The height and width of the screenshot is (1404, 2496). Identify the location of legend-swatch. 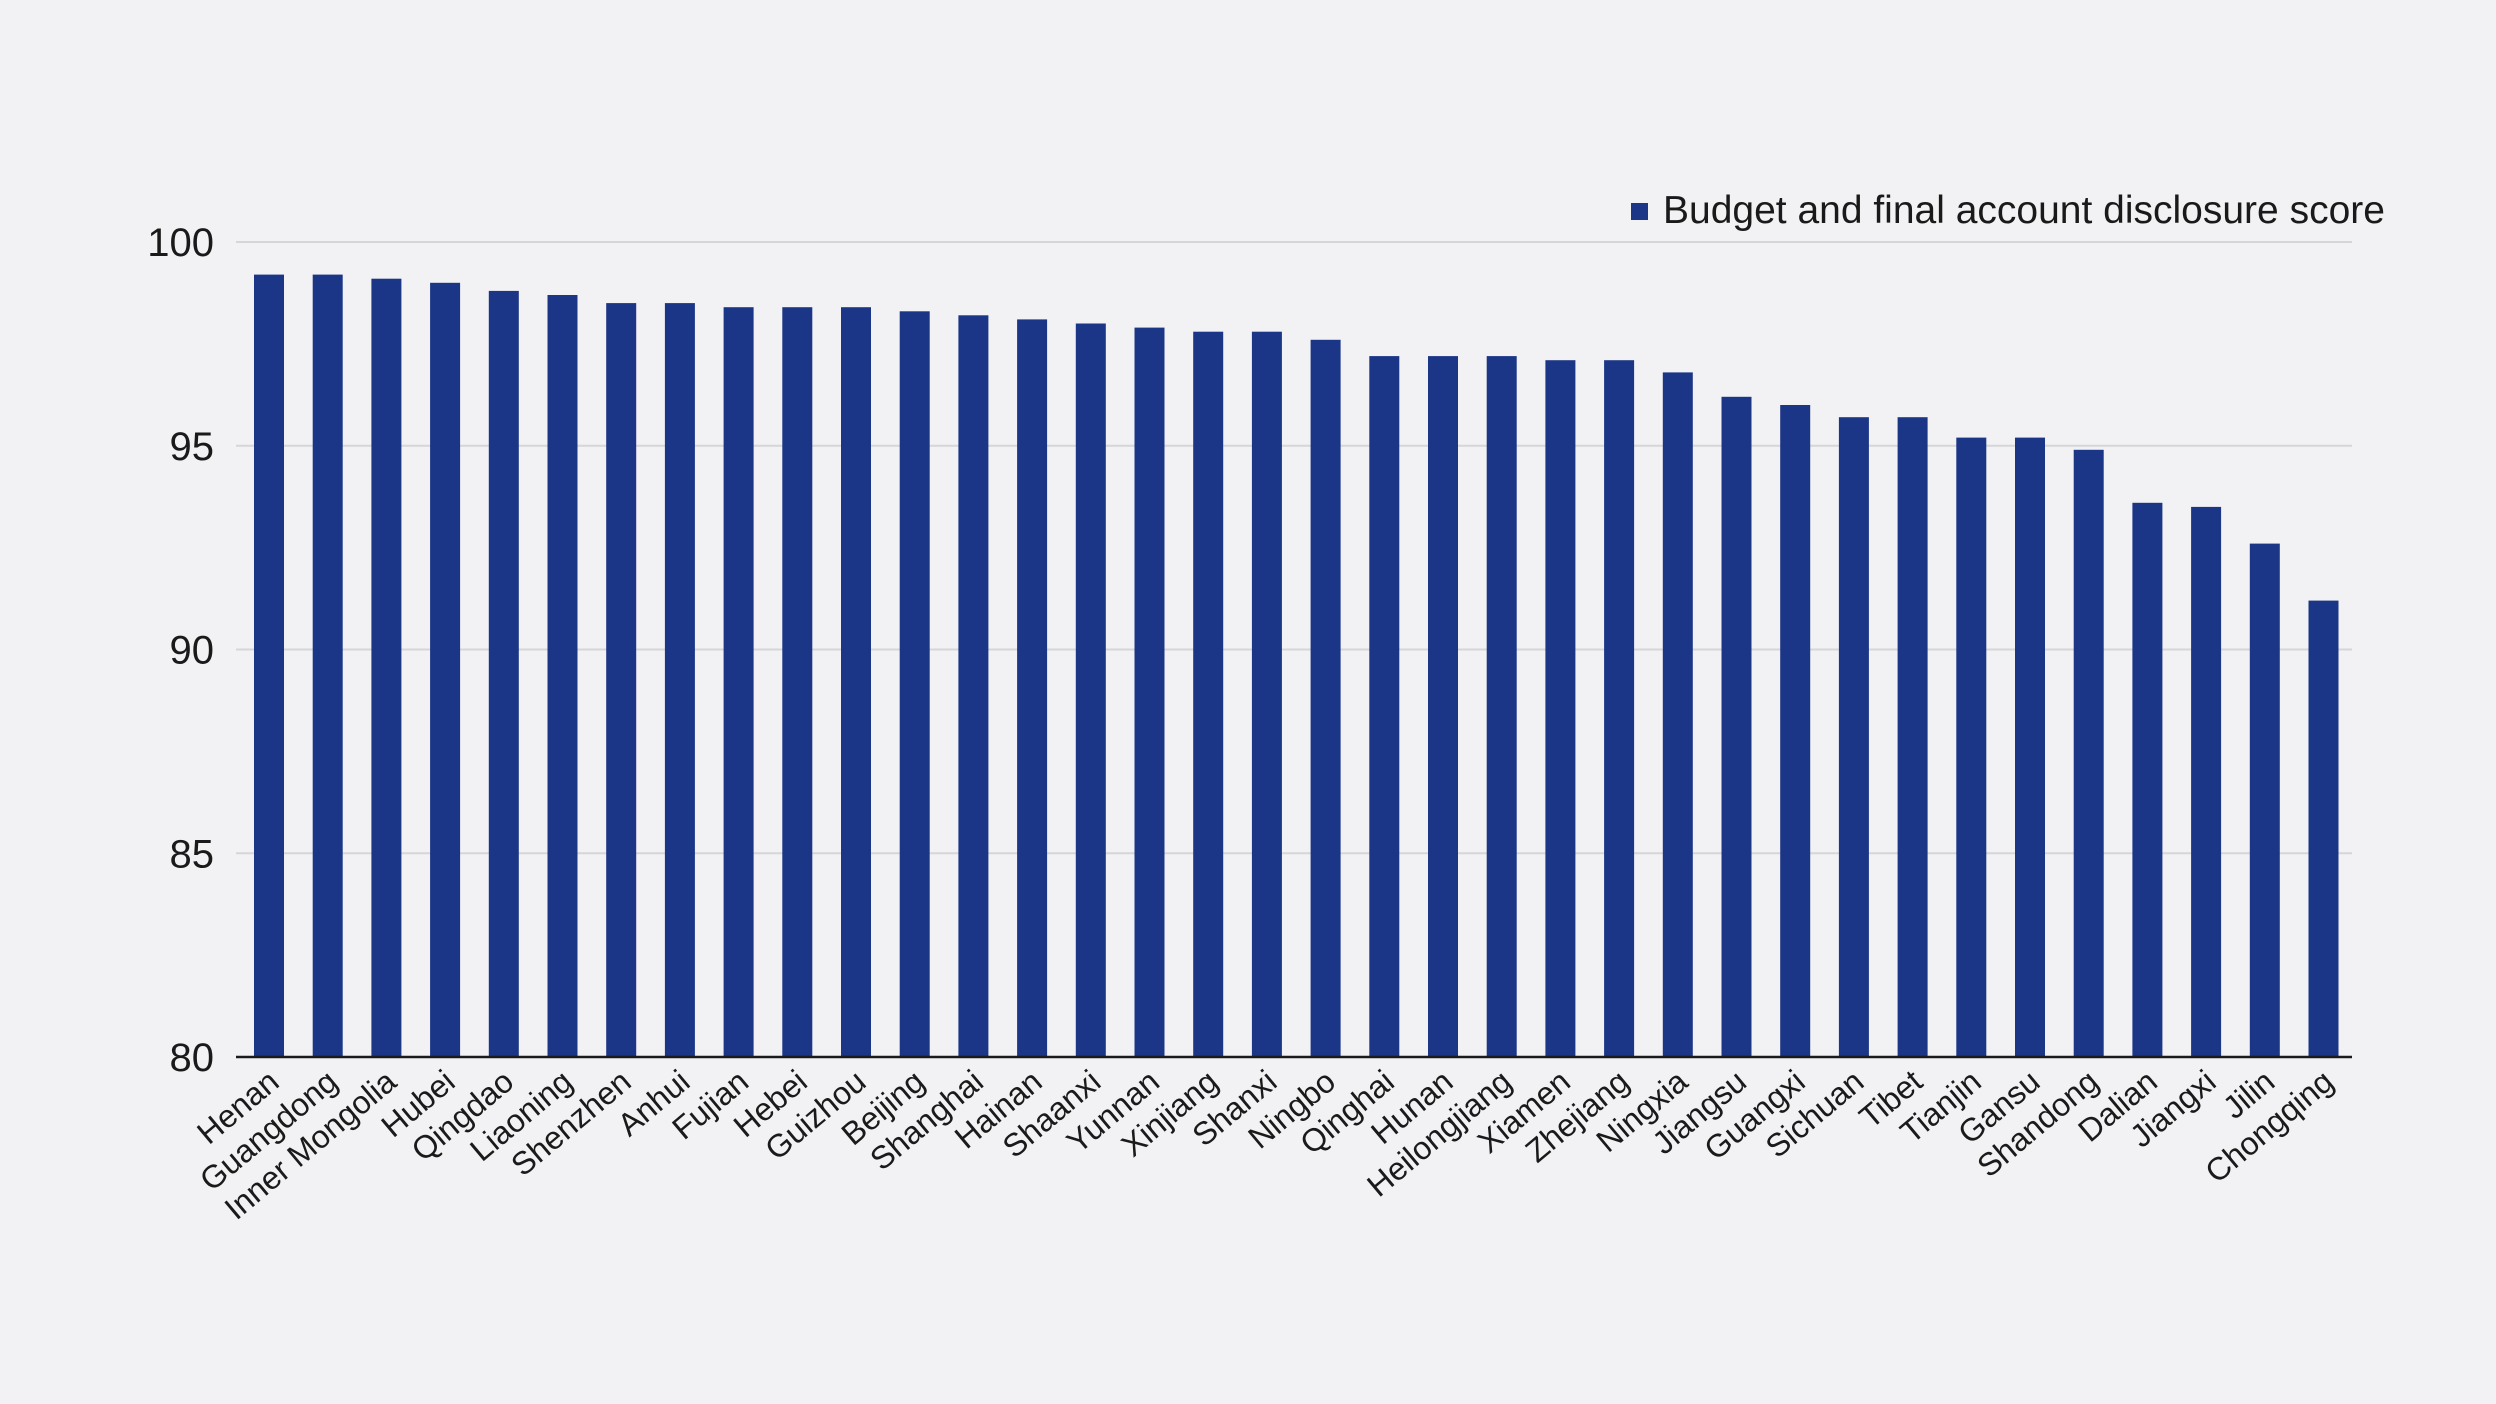
(1639, 211).